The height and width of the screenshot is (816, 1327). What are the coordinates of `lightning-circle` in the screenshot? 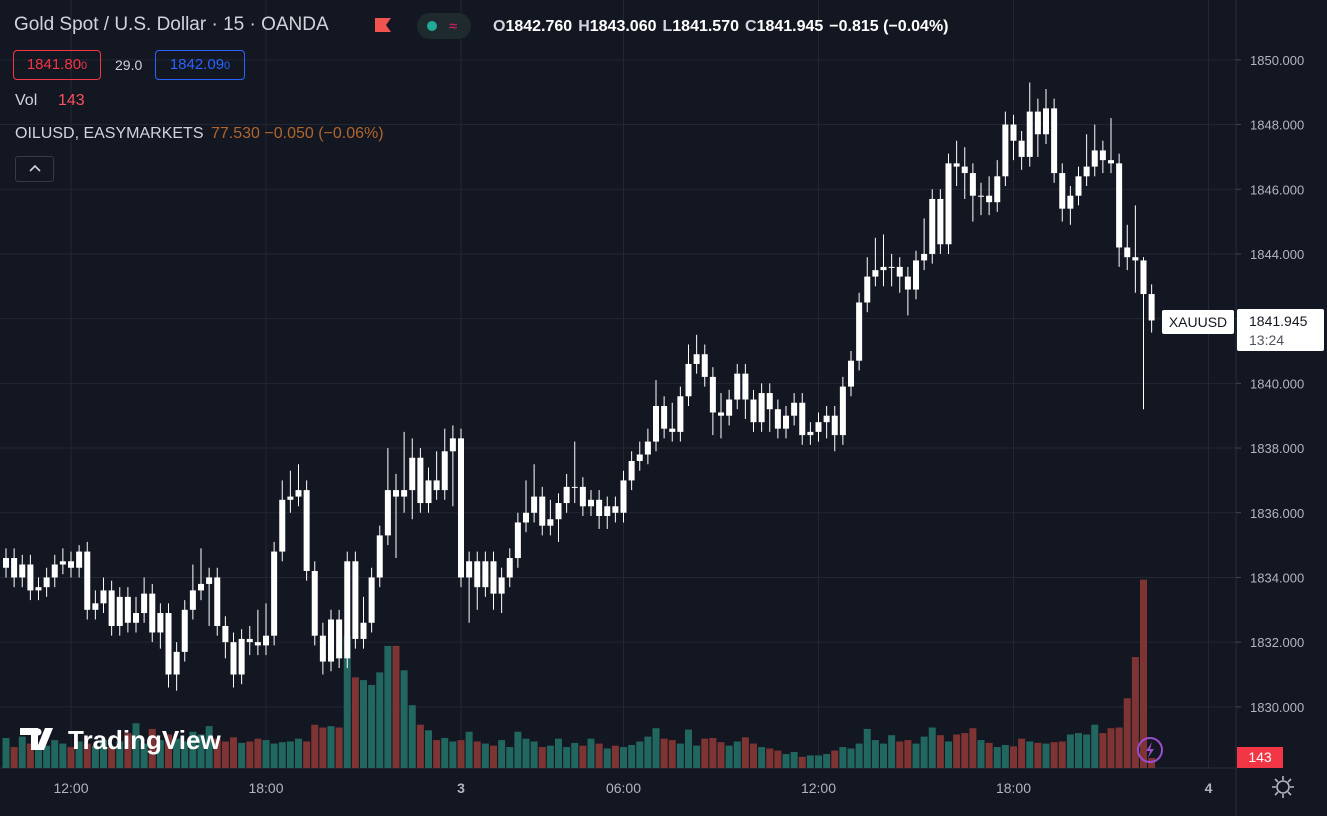 It's located at (1150, 750).